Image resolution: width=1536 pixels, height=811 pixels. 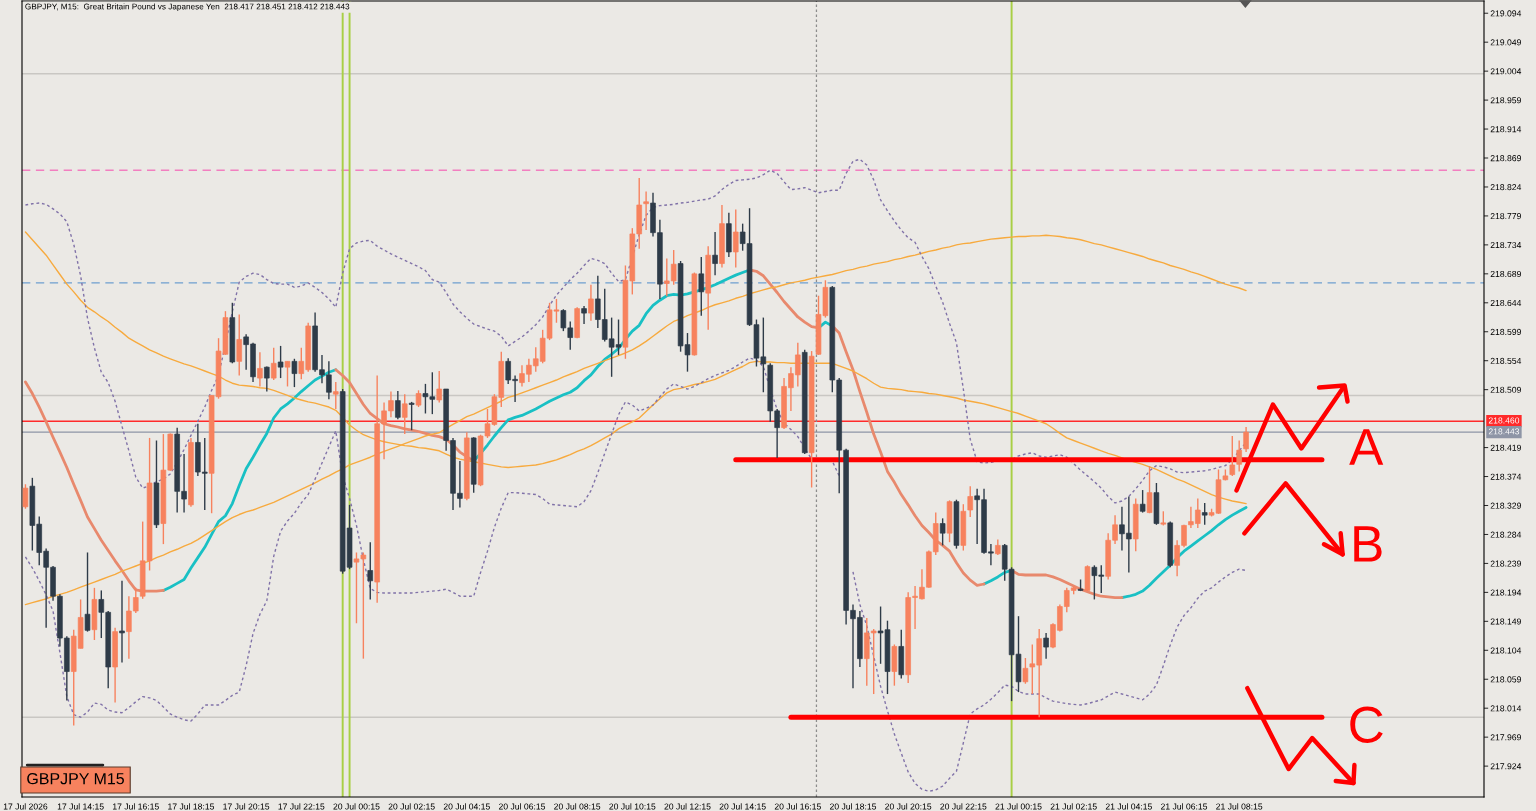 I want to click on x-tick-label: 20 Jul 12:15, so click(x=687, y=806).